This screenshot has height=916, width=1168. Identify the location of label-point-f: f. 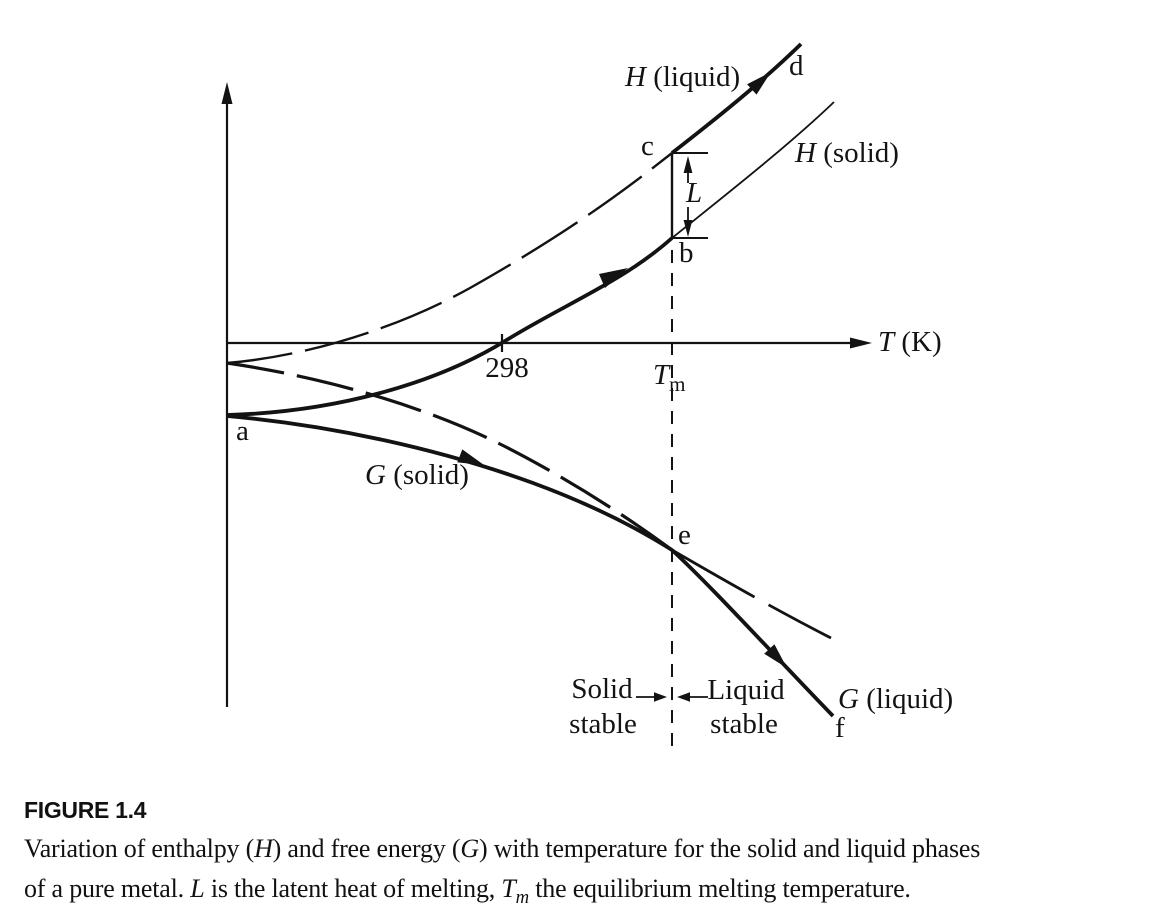
(840, 728).